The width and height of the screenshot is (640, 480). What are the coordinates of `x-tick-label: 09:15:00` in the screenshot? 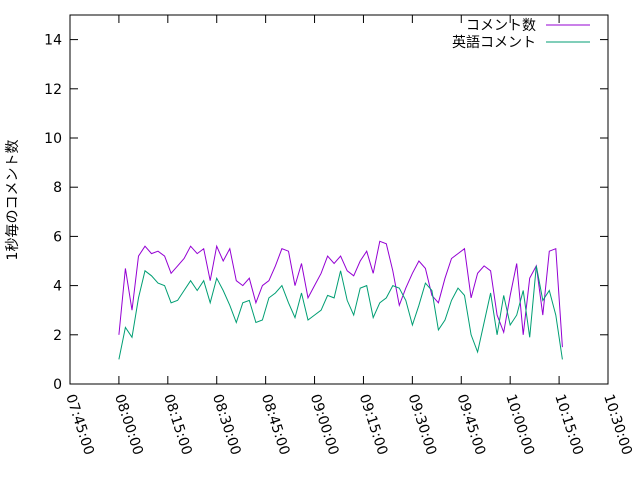 It's located at (373, 424).